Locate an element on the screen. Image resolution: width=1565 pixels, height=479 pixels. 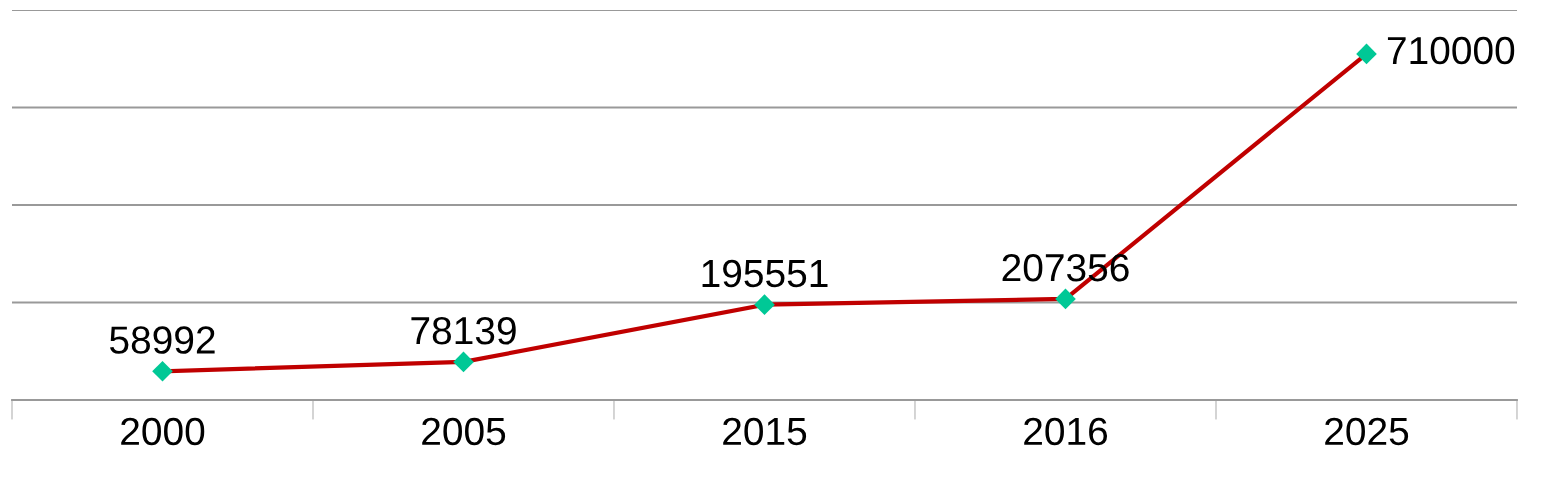
x-tick-label: 2025 is located at coordinates (1367, 431).